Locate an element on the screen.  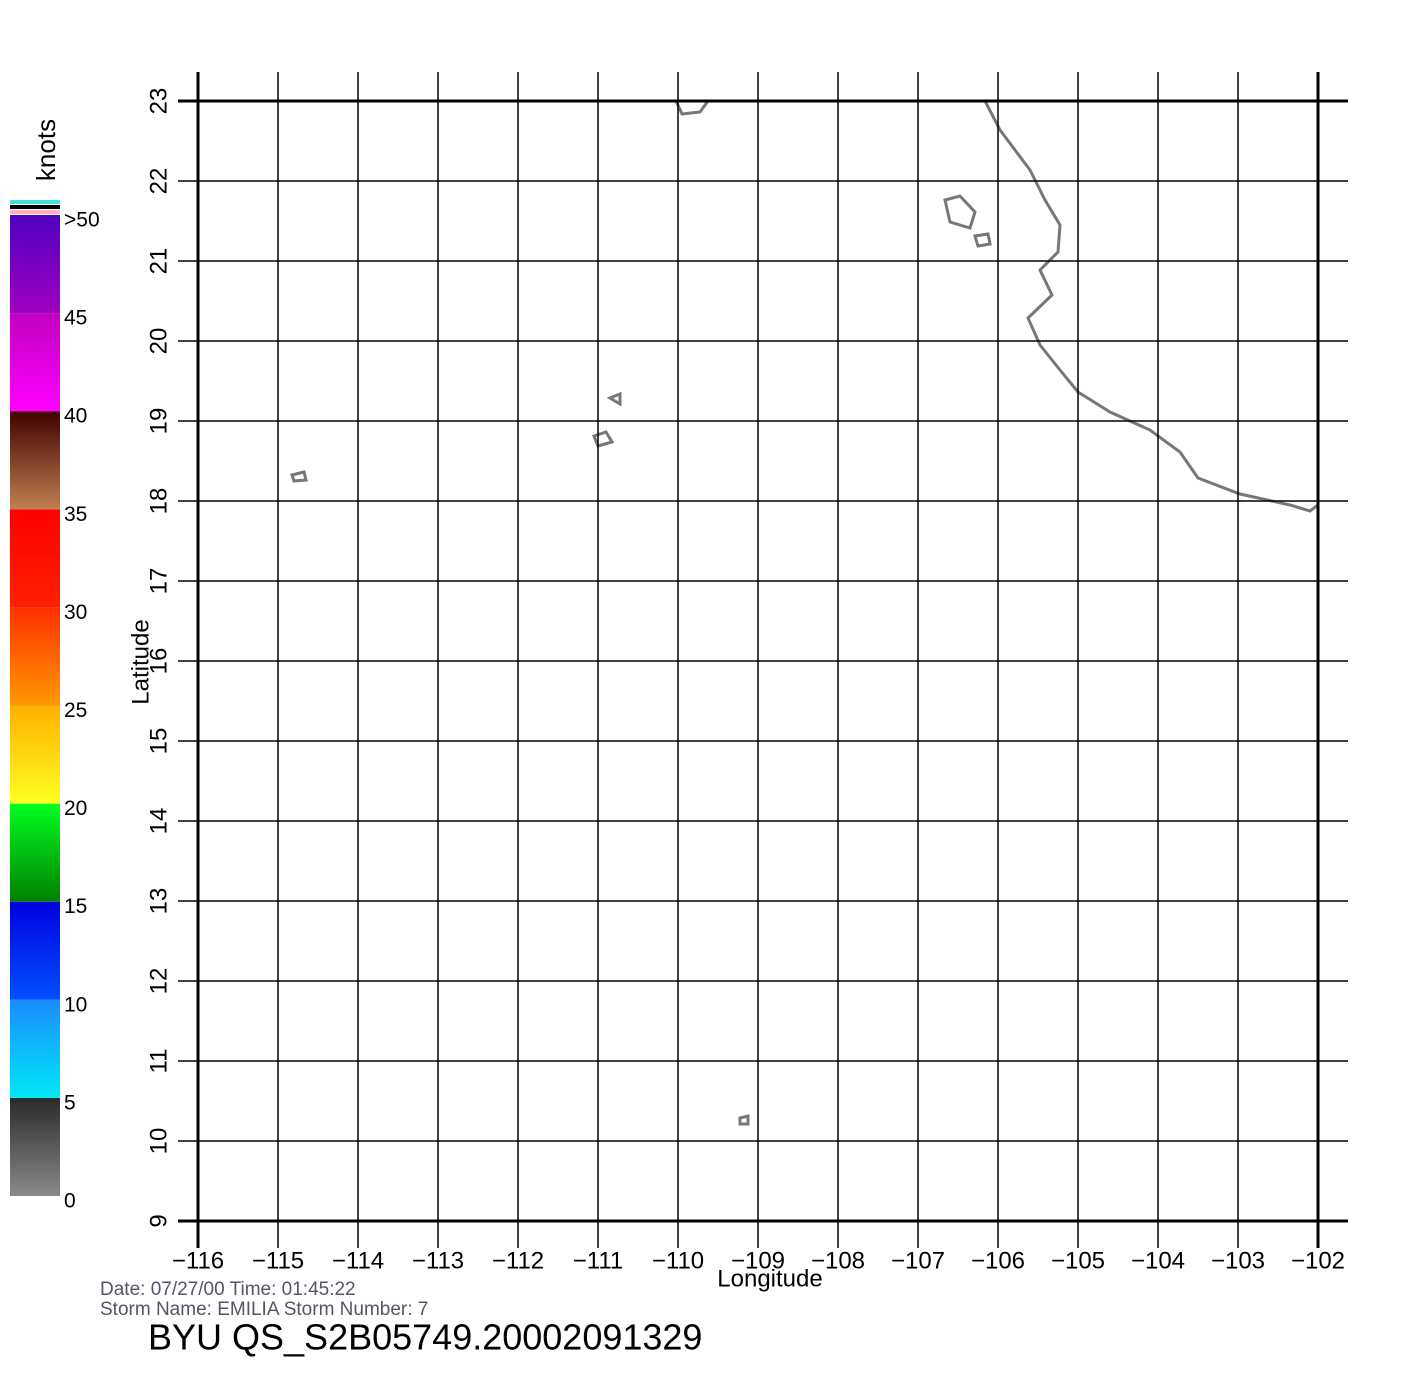
colorbar-title: knots is located at coordinates (46, 150).